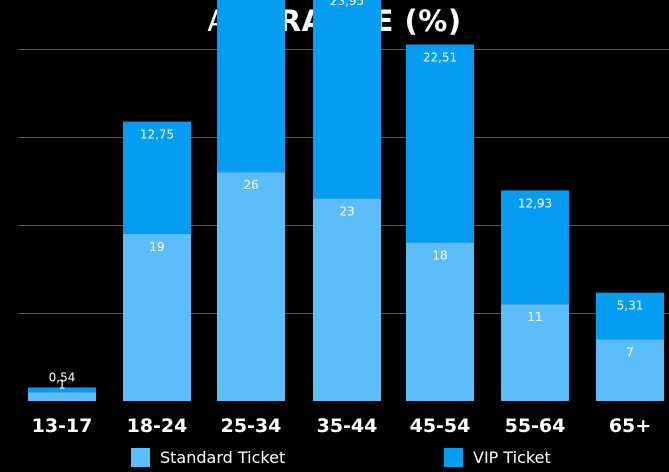  Describe the element at coordinates (439, 256) in the screenshot. I see `data-label-standard-45-54: 18` at that location.